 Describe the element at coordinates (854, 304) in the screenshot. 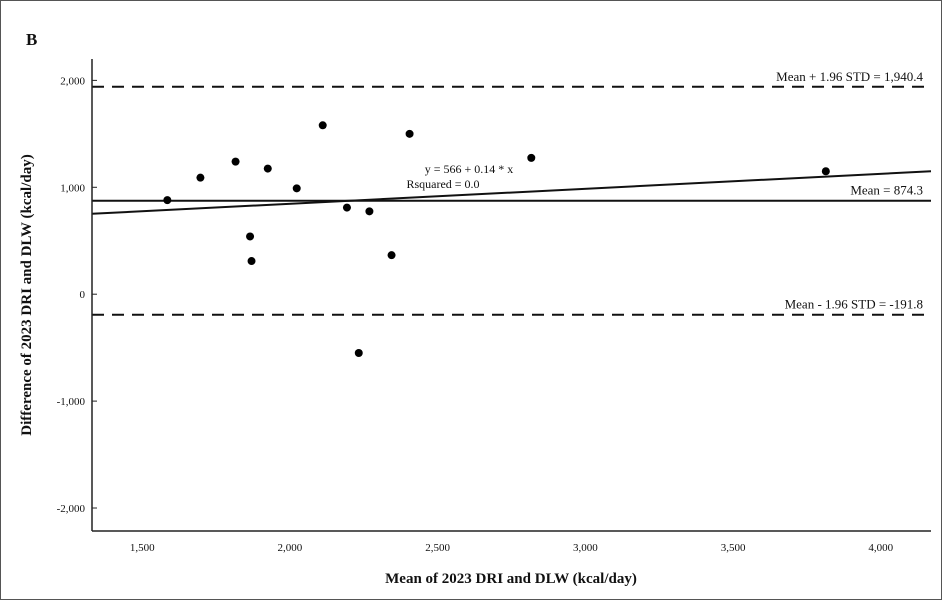

I see `reference-line-label: Mean - 1.96 STD = -191.8` at that location.